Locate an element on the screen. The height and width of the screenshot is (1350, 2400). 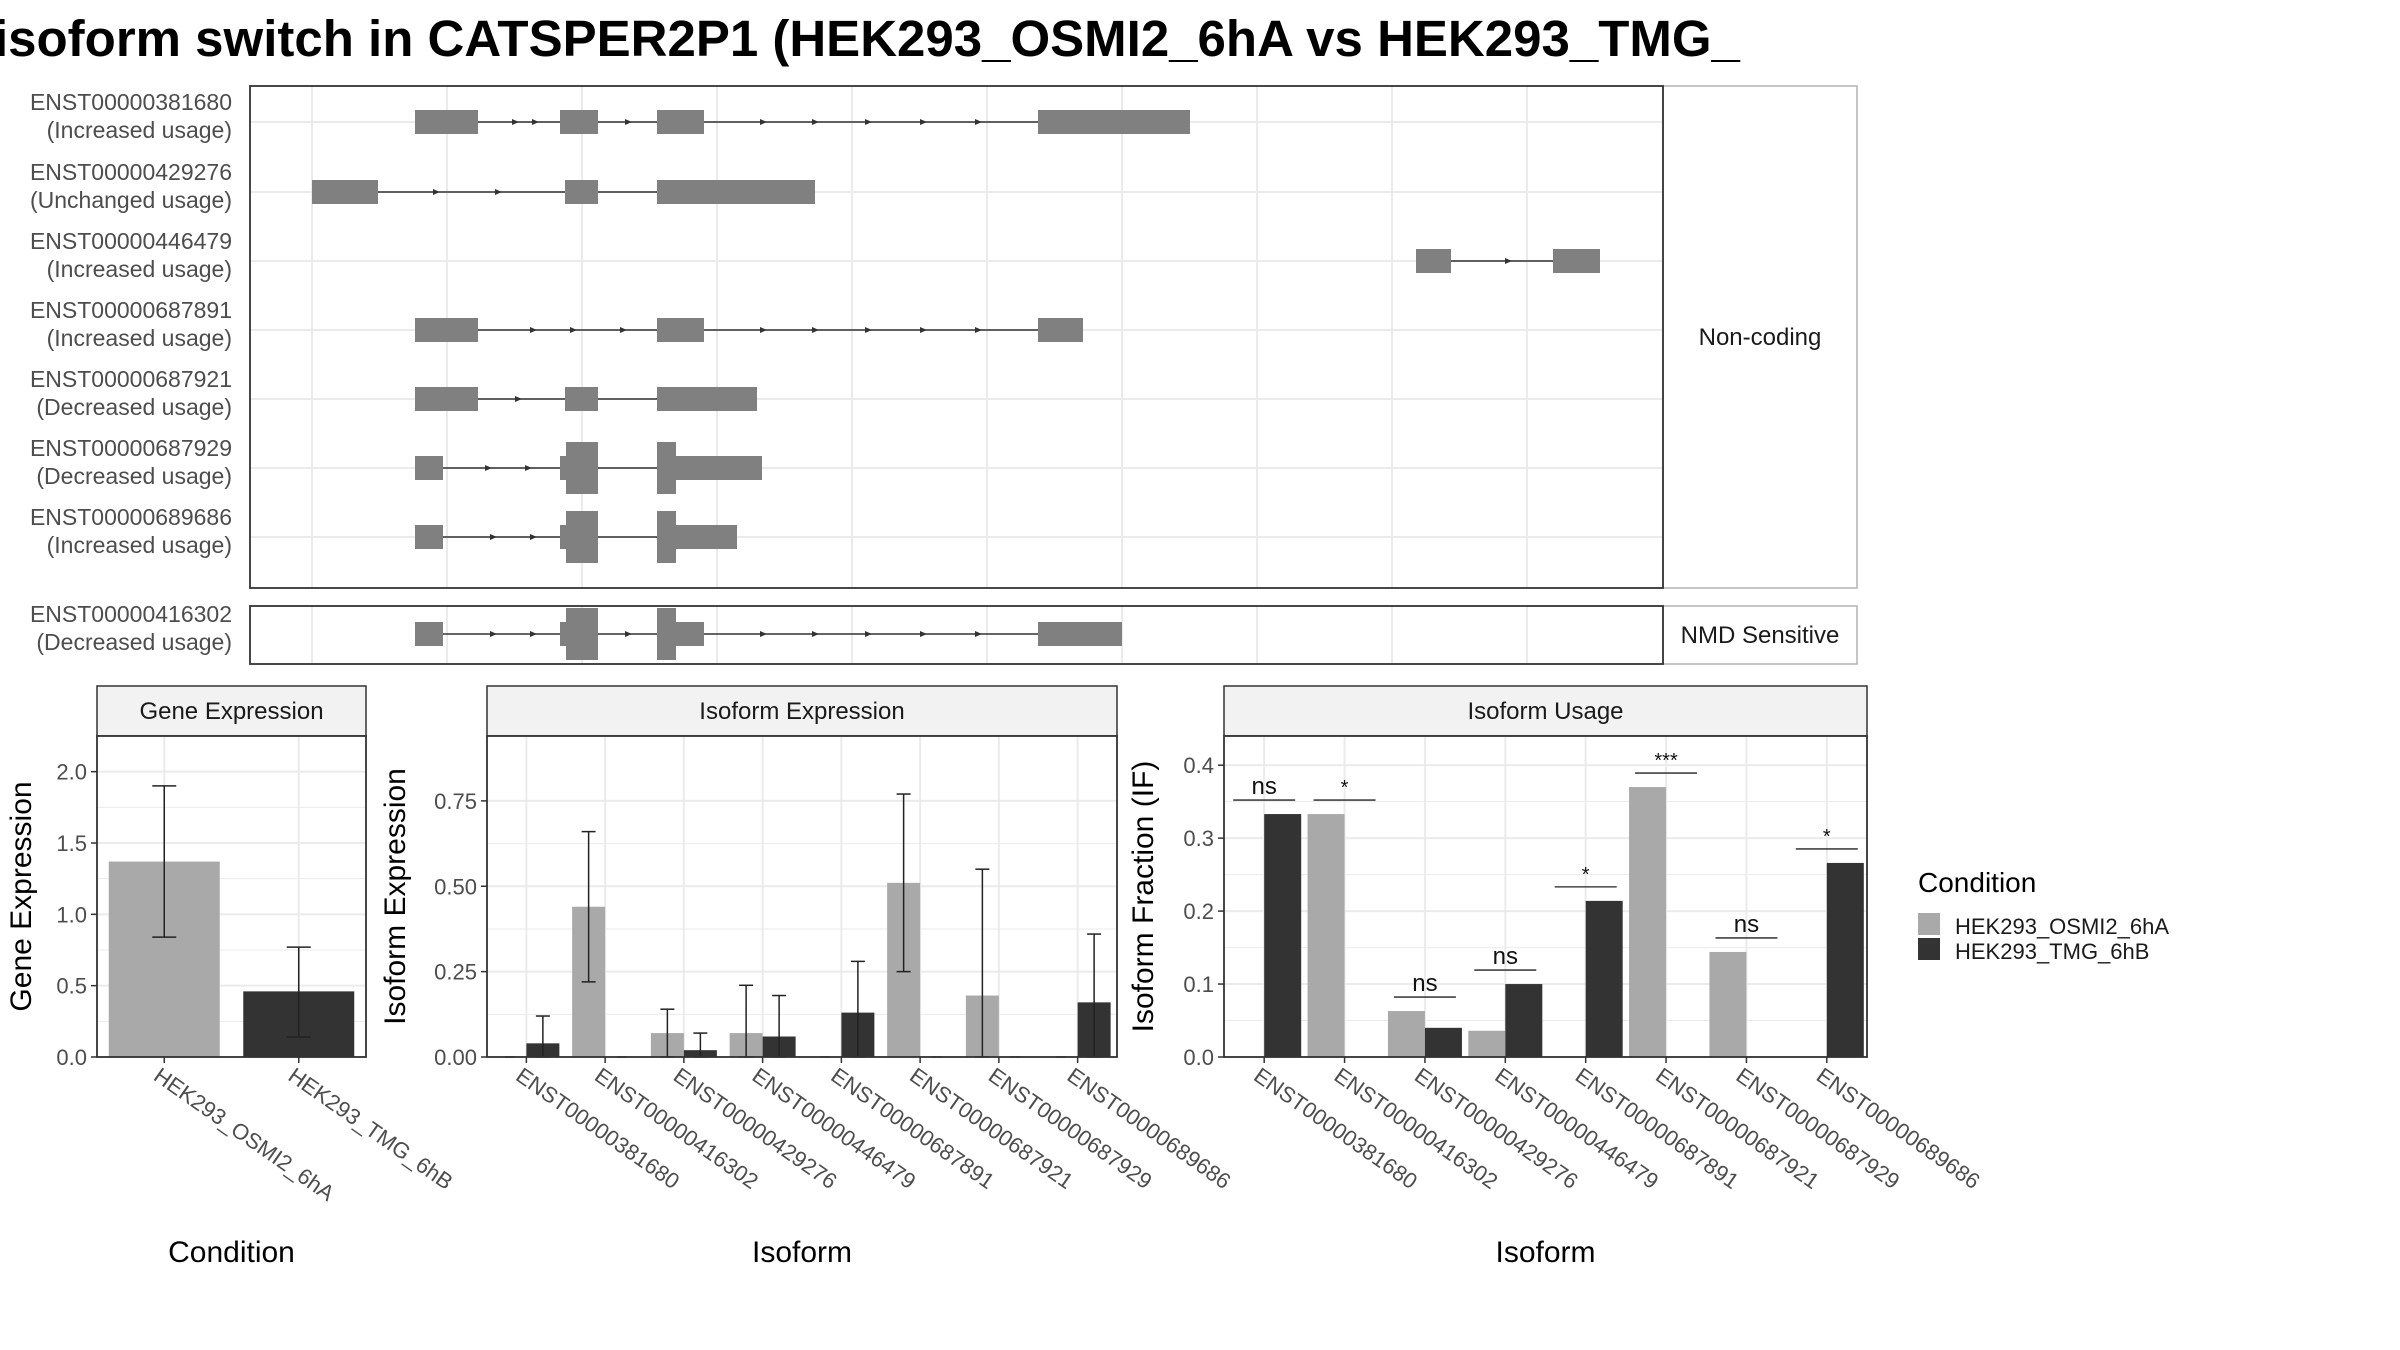
panel-title: Isoform Expression is located at coordinates (801, 711).